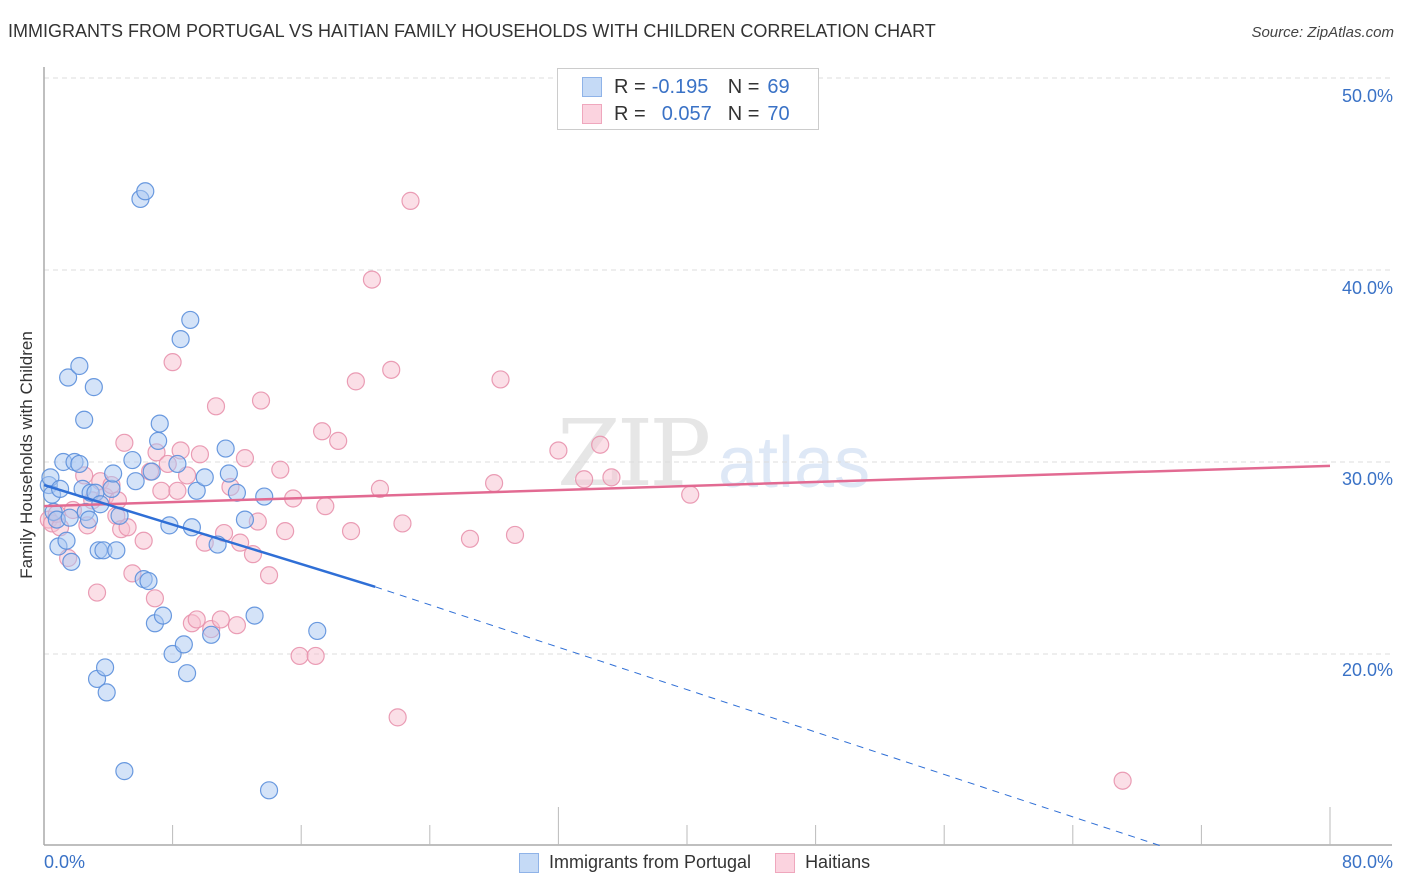  I want to click on legend-label: Haitians, so click(838, 862).